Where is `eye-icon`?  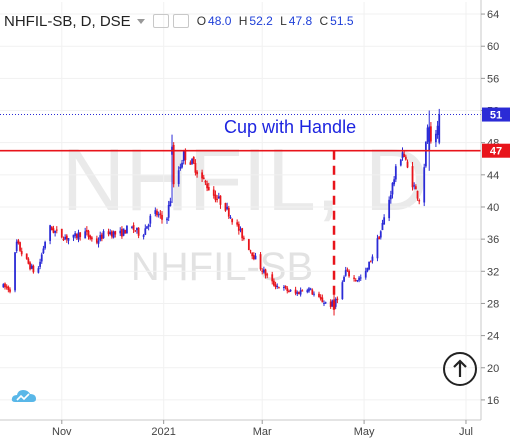 eye-icon is located at coordinates (160, 21).